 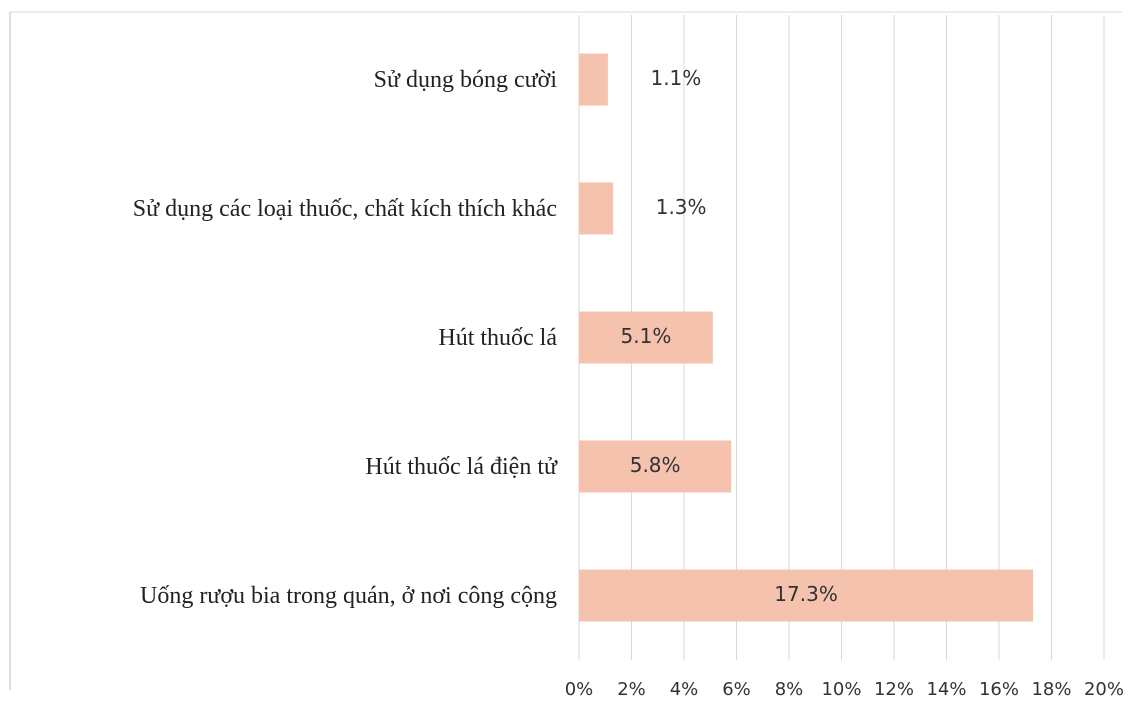 I want to click on x-tick-label: 14%, so click(x=946, y=689).